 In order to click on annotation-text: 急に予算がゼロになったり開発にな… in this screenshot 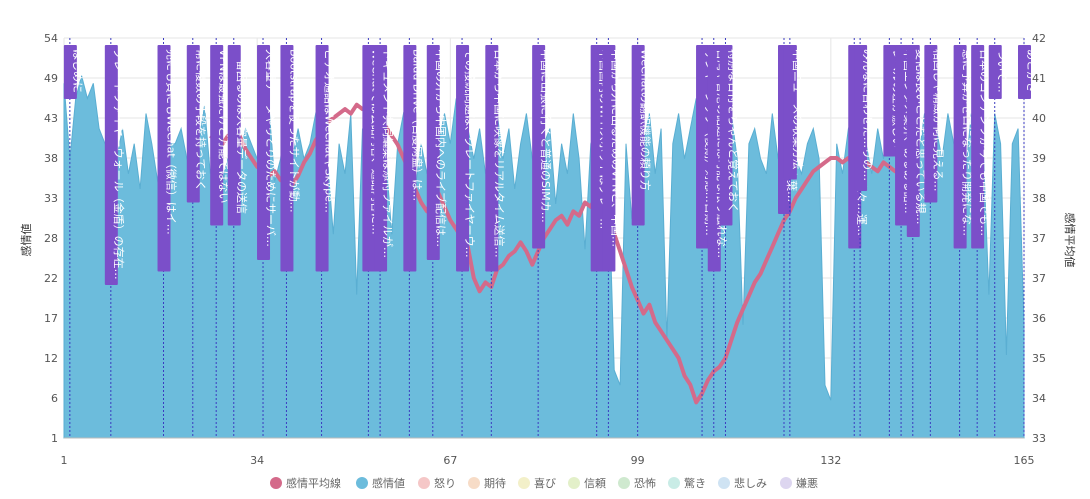, I will do `click(968, 142)`.